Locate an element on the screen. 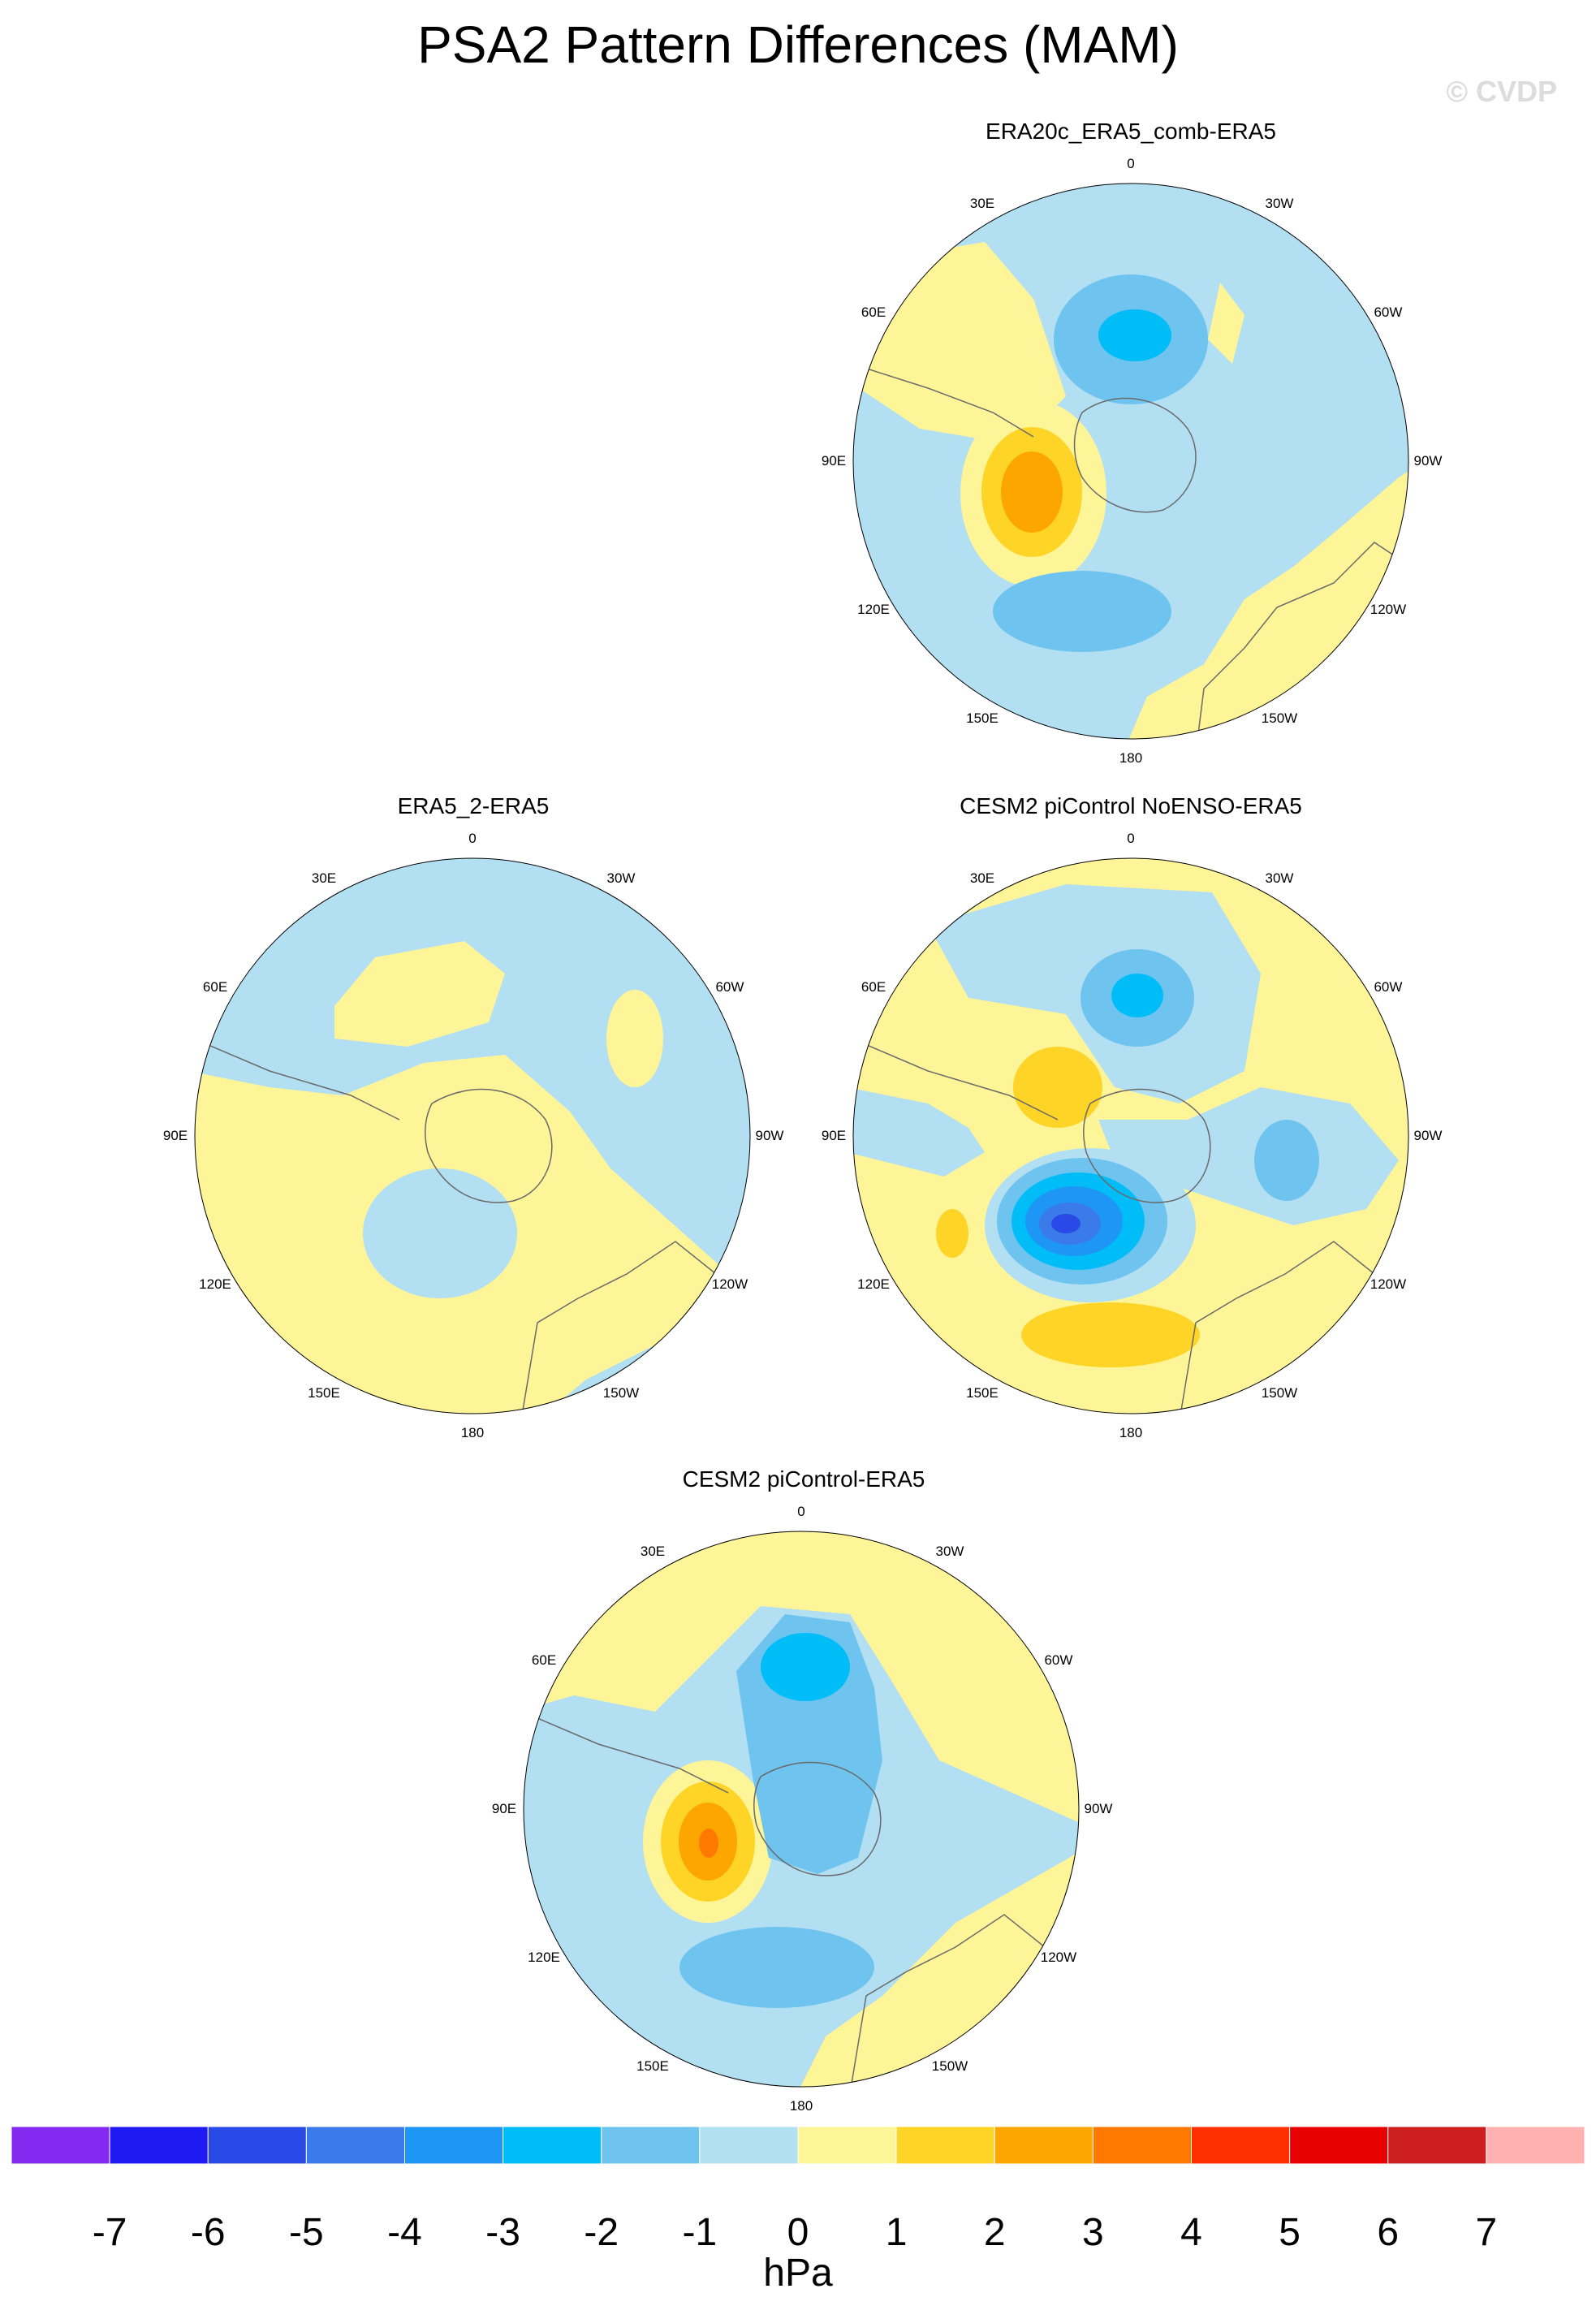  units-label: hPa is located at coordinates (798, 2273).